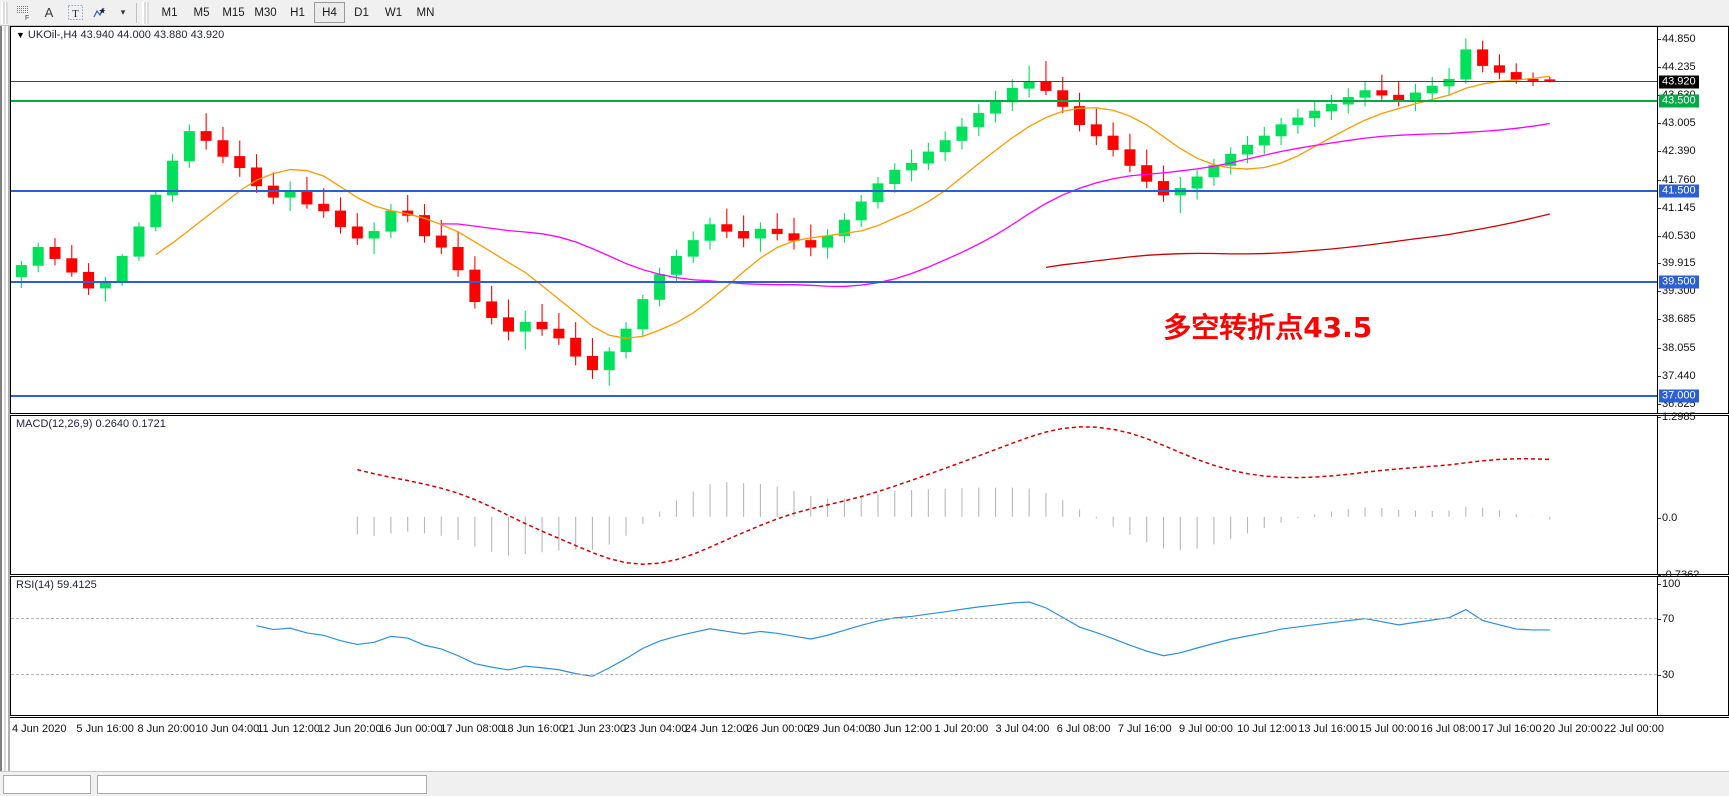  Describe the element at coordinates (1677, 207) in the screenshot. I see `price-tick-41-145: 41.145` at that location.